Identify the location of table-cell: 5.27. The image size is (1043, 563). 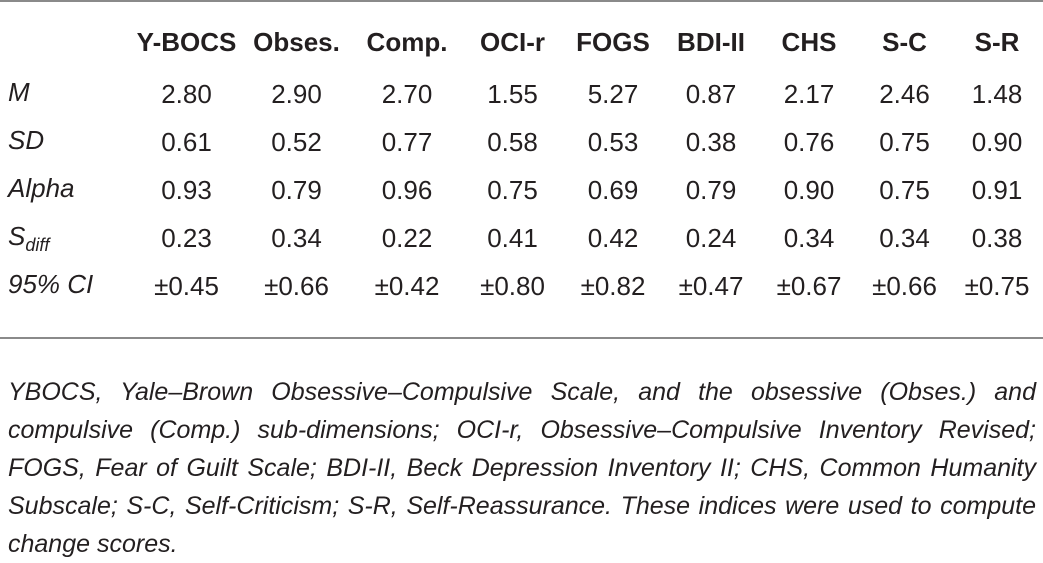
(613, 93).